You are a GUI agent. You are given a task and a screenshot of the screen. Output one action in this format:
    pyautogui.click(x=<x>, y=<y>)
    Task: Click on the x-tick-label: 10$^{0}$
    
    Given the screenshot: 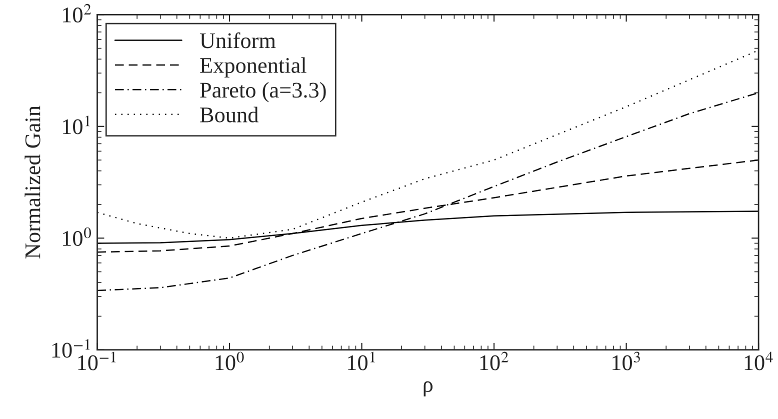 What is the action you would take?
    pyautogui.click(x=230, y=361)
    